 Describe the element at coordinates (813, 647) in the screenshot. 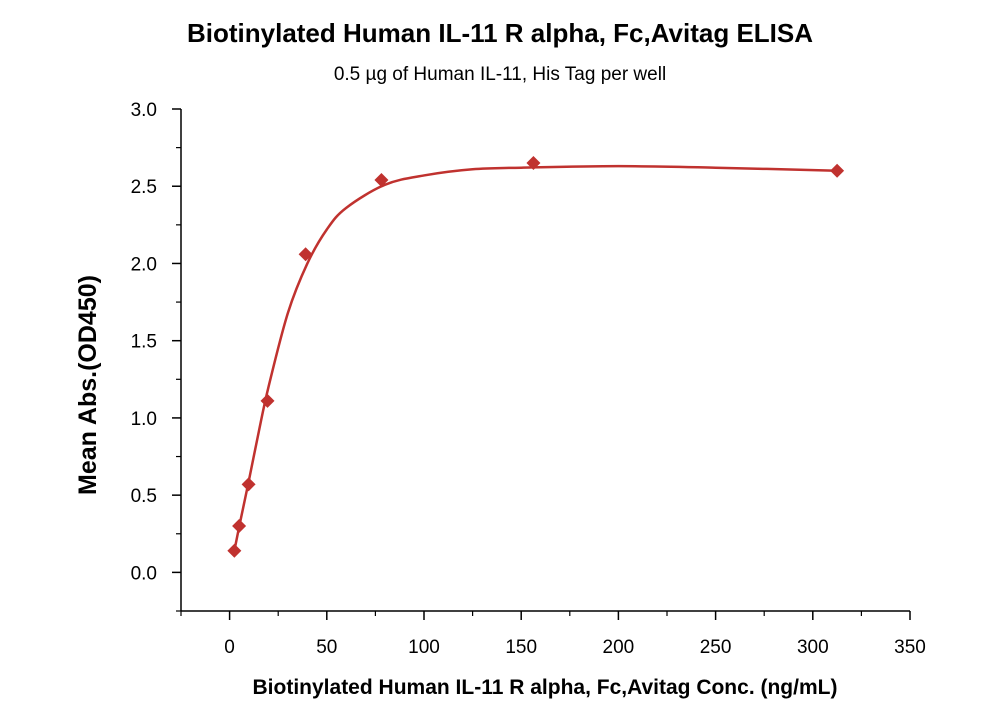

I see `x-tick-label: 300` at that location.